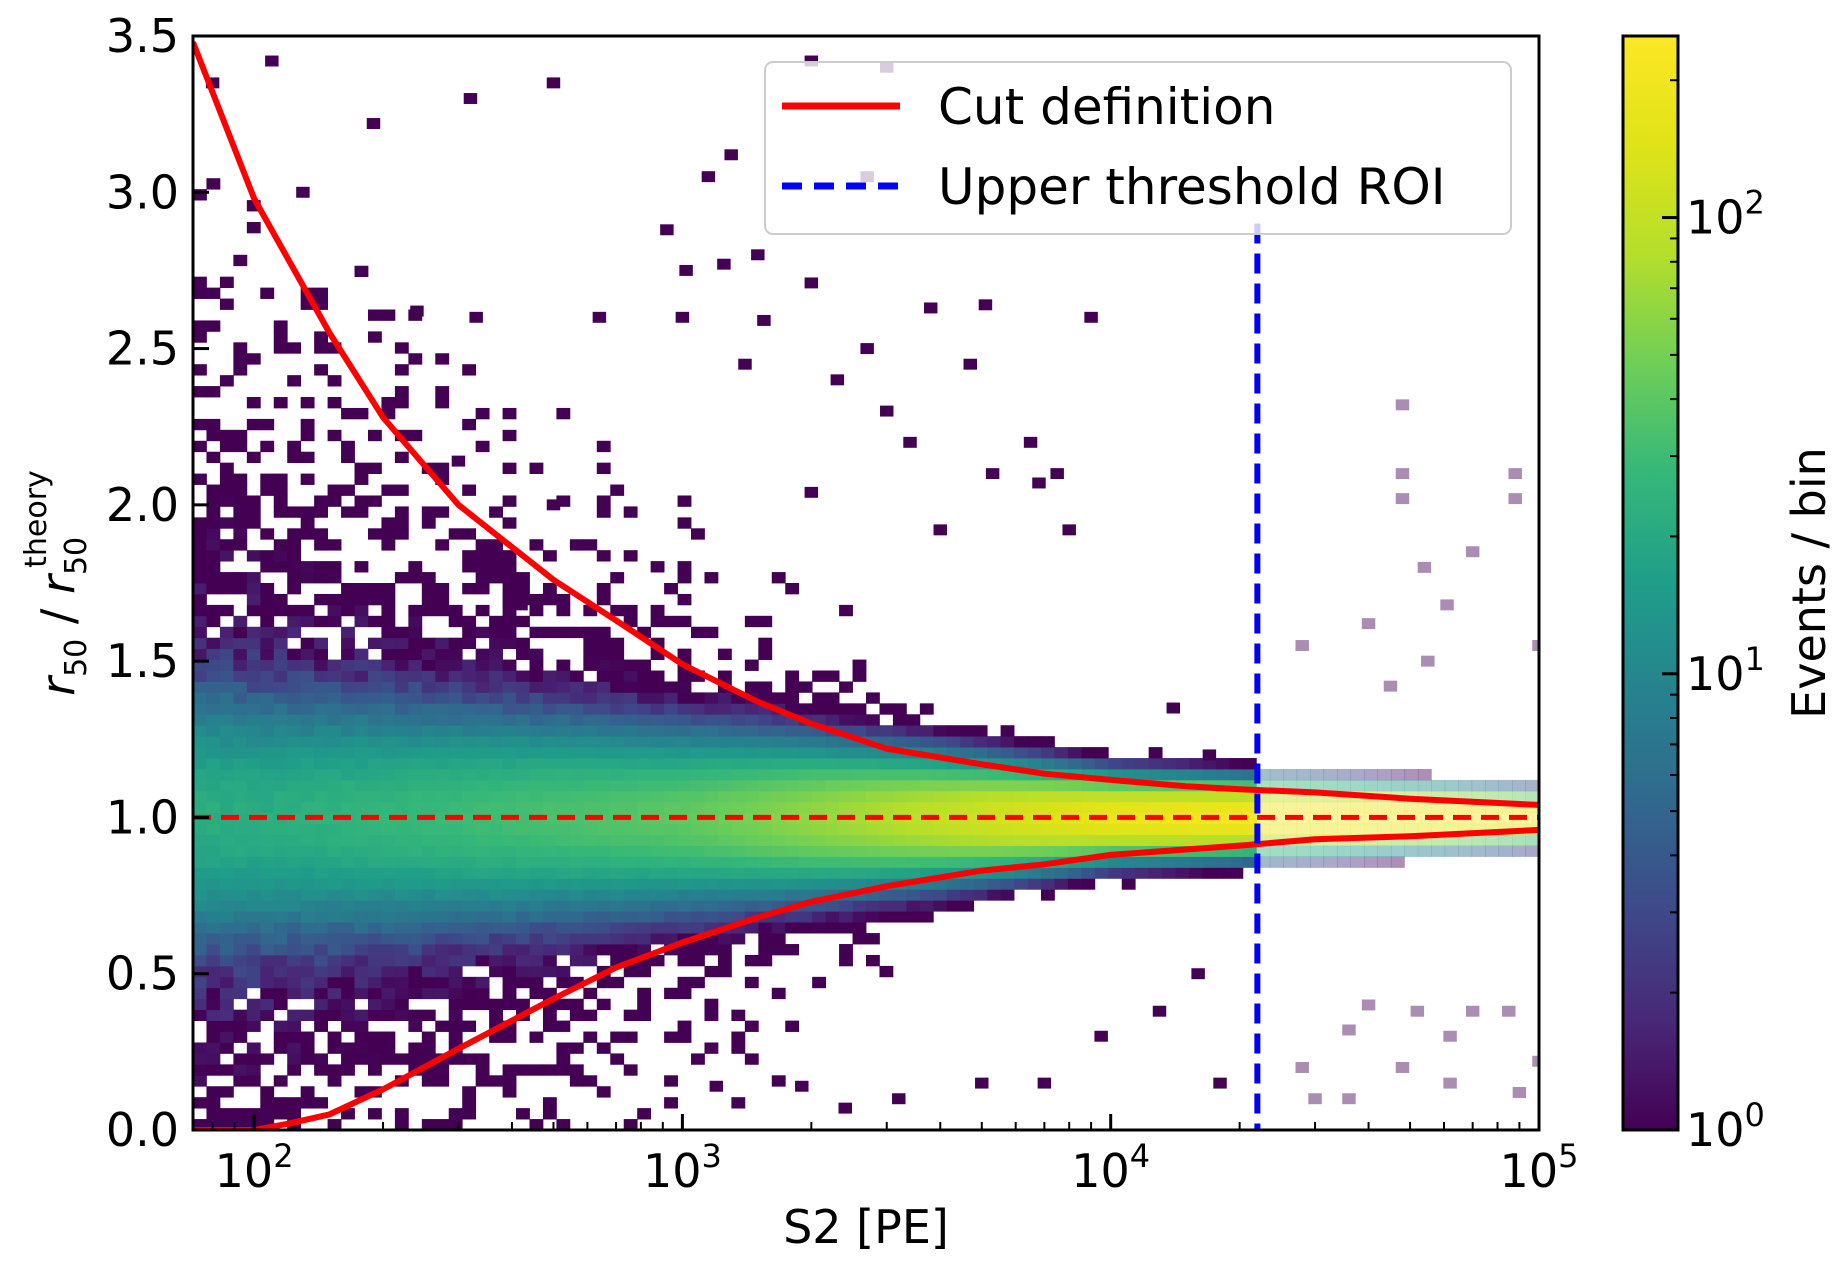  What do you see at coordinates (1110, 1167) in the screenshot?
I see `x-tick-label: 104` at bounding box center [1110, 1167].